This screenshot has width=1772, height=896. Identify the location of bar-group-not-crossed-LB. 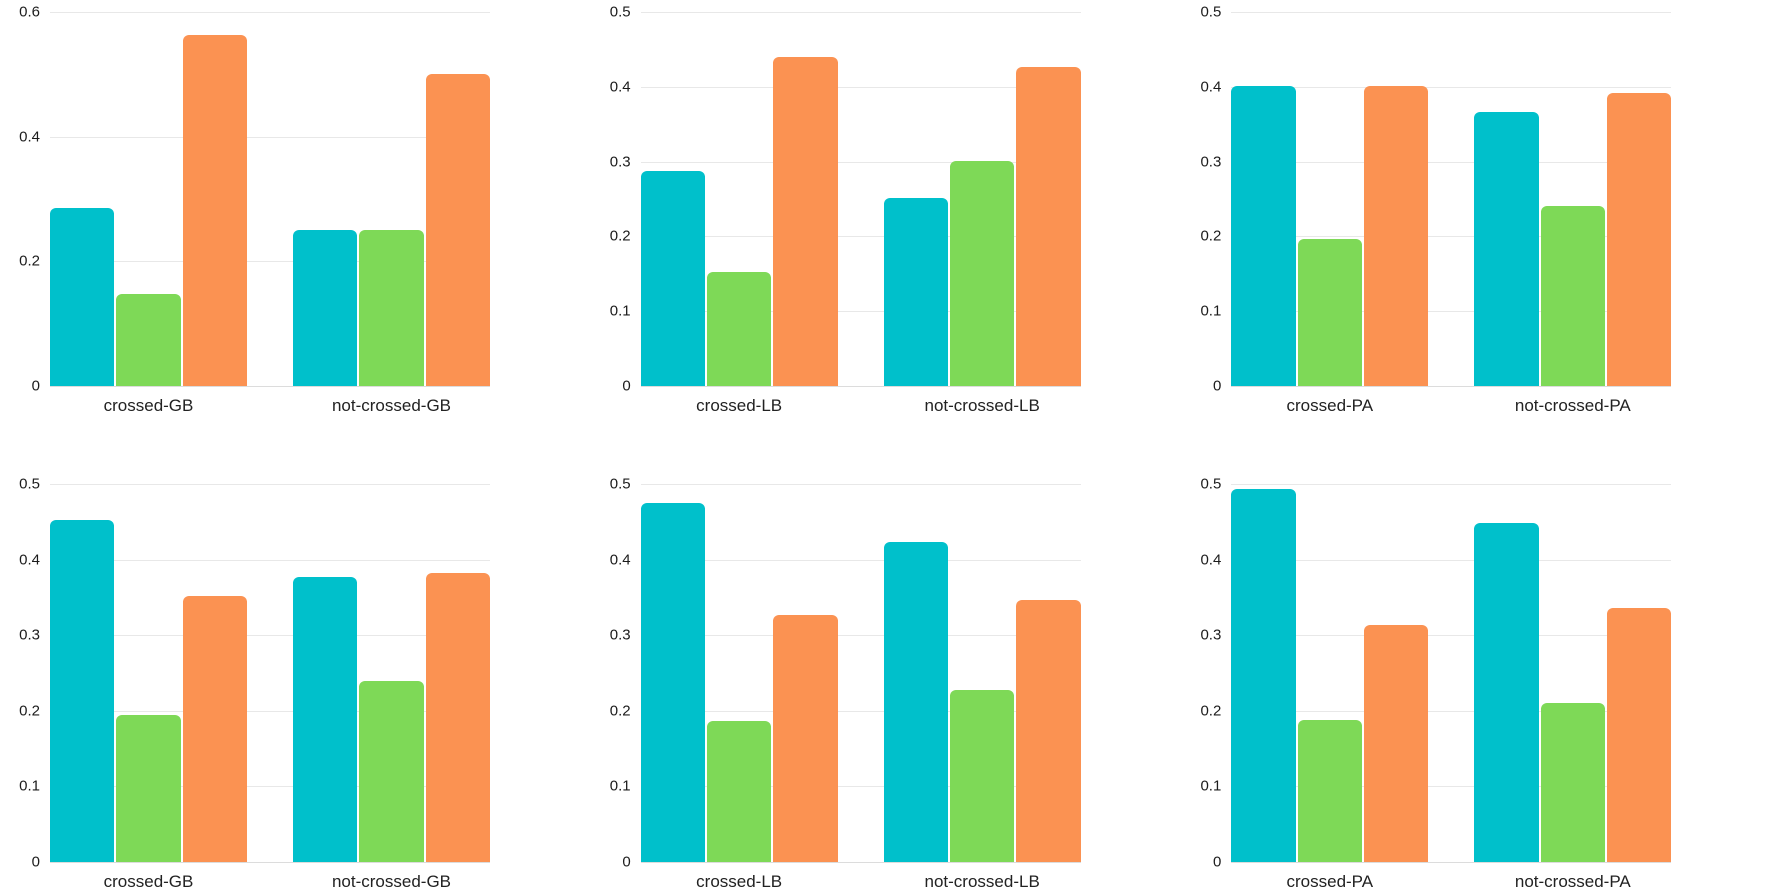
(982, 673).